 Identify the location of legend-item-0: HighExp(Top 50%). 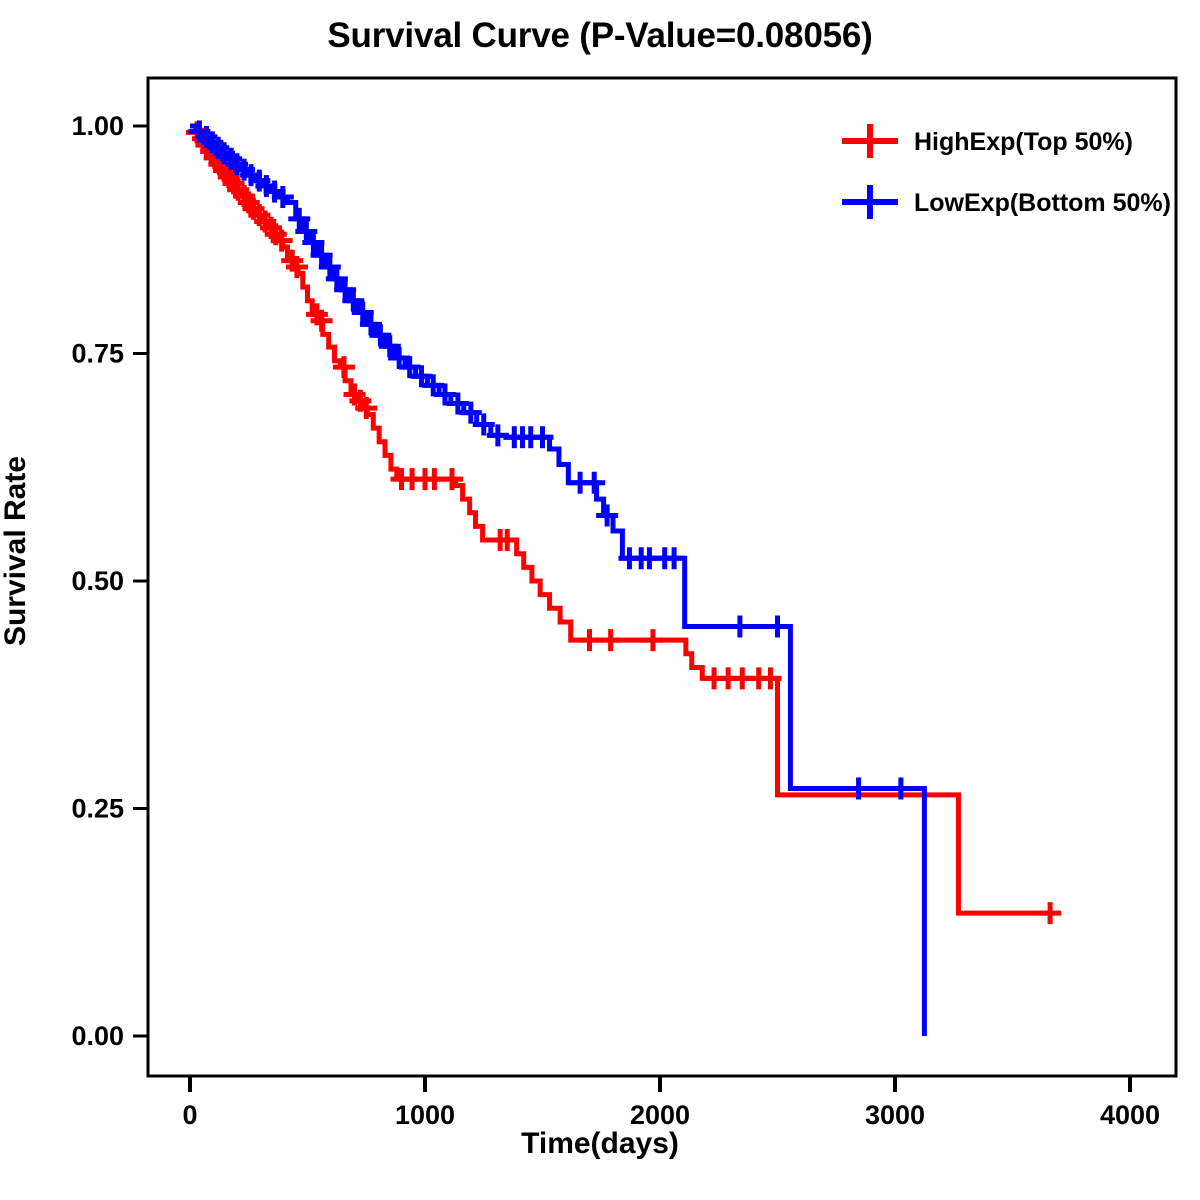
(987, 141).